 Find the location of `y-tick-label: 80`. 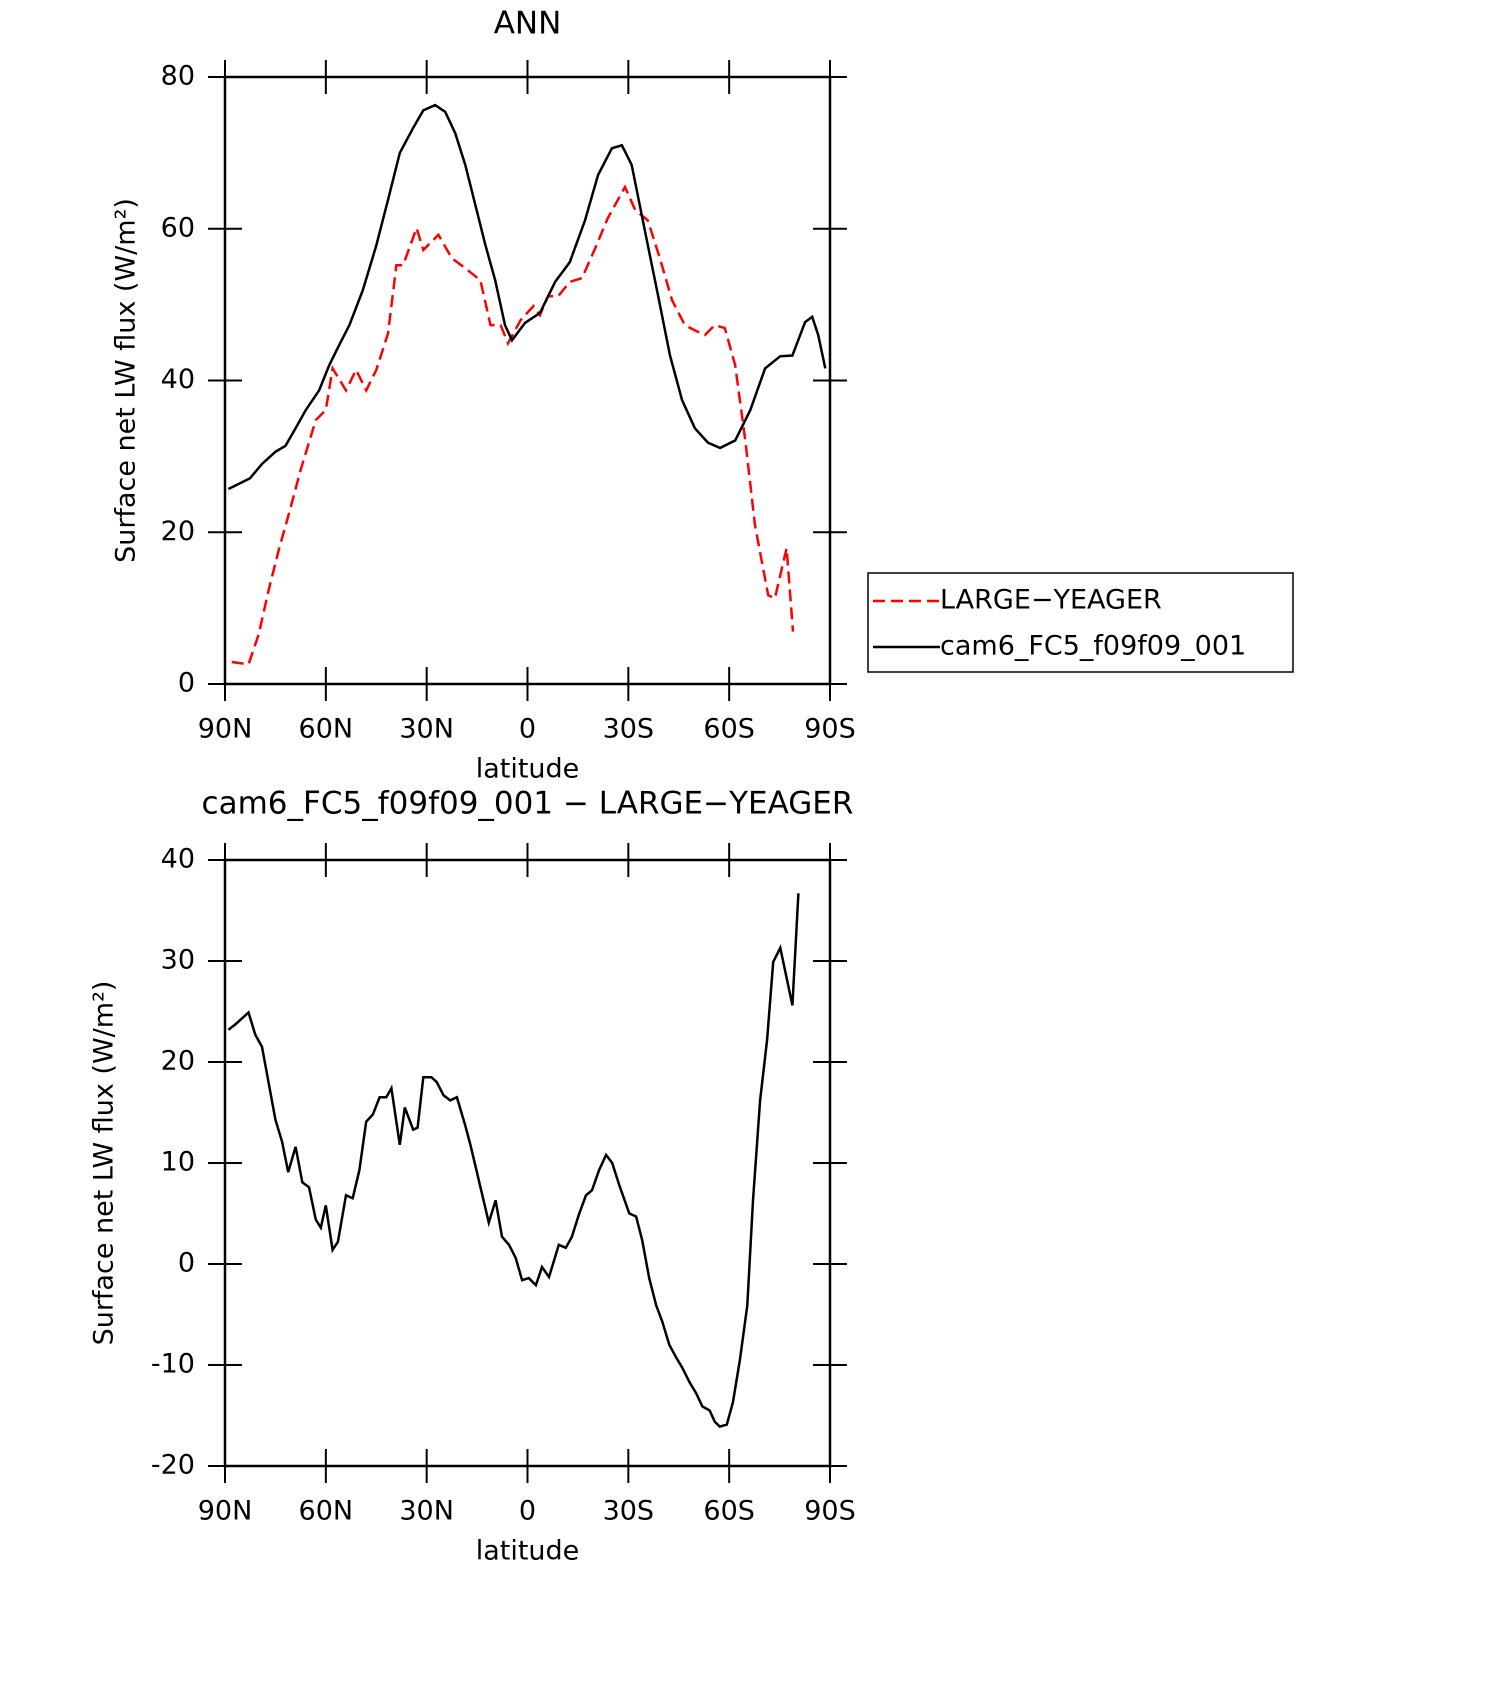

y-tick-label: 80 is located at coordinates (178, 76).